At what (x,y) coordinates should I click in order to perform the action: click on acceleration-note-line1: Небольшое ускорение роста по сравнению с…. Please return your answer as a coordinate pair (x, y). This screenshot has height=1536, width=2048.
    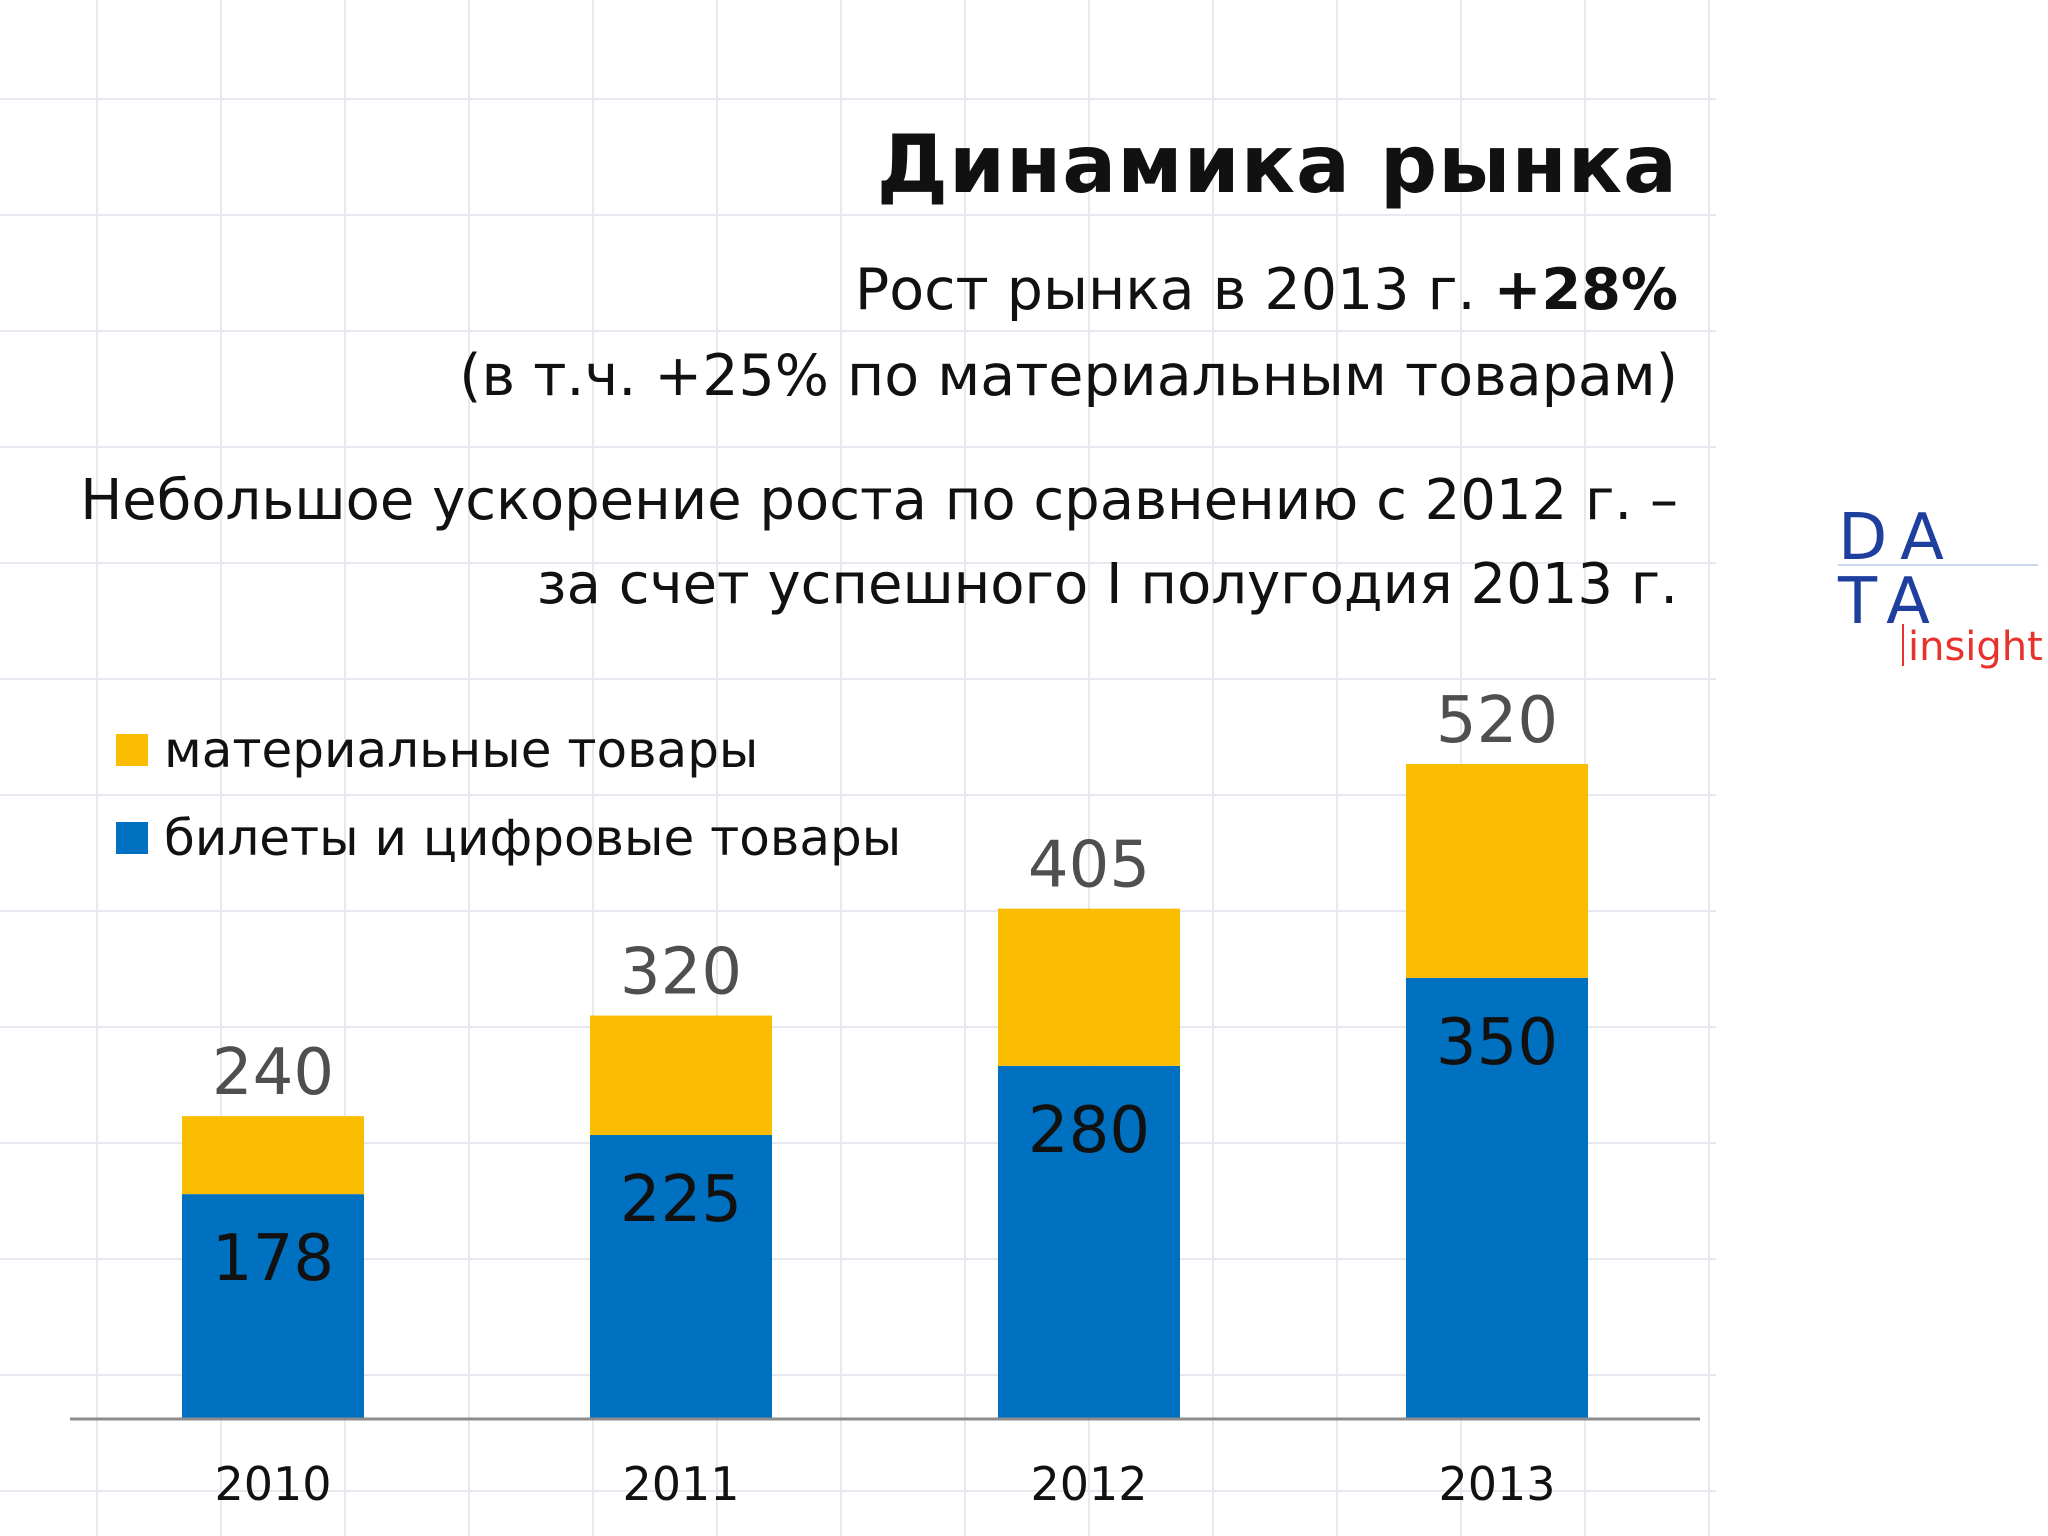
    Looking at the image, I should click on (879, 500).